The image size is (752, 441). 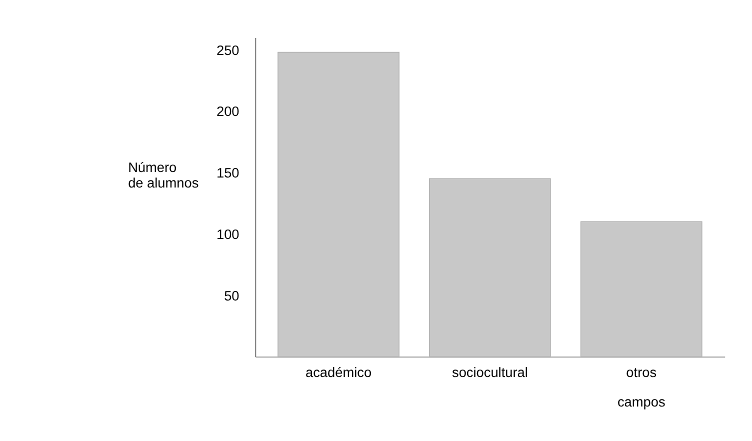 What do you see at coordinates (338, 372) in the screenshot?
I see `x-tick-label: académico` at bounding box center [338, 372].